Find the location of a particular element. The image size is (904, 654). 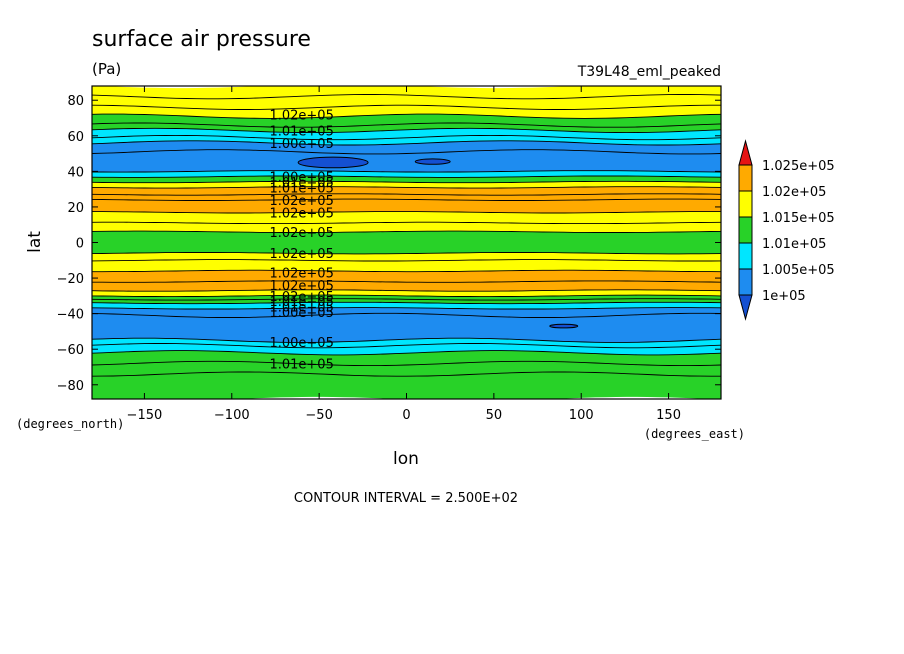

x-units-label: (degrees_east) is located at coordinates (694, 434).